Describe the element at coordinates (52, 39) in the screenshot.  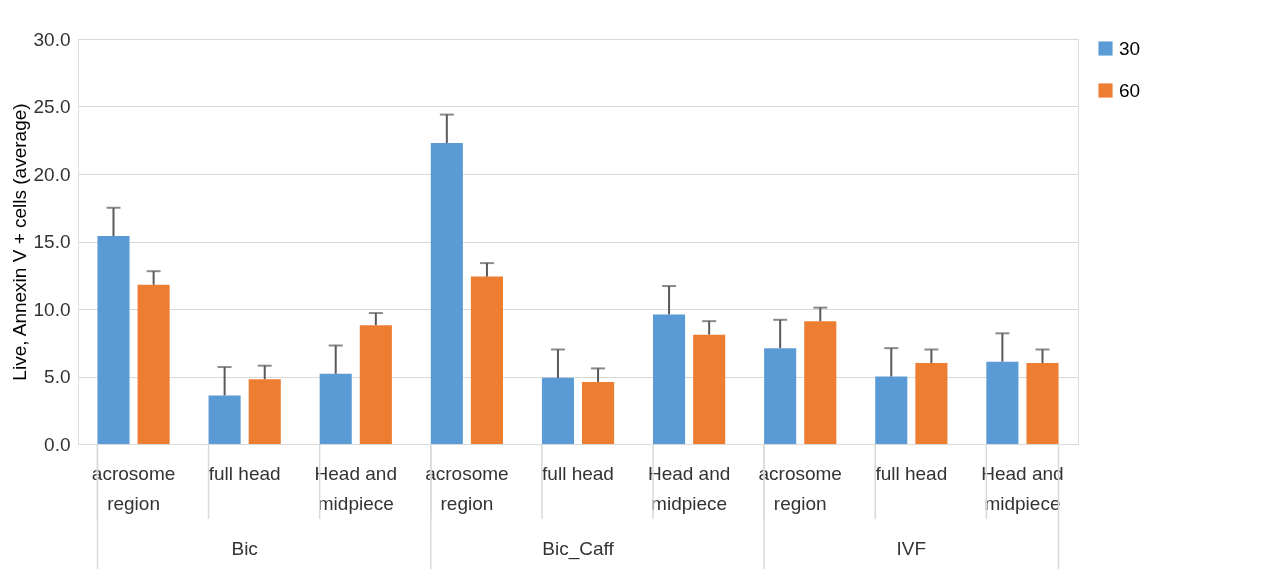
I see `y-tick-label: 30.0` at that location.